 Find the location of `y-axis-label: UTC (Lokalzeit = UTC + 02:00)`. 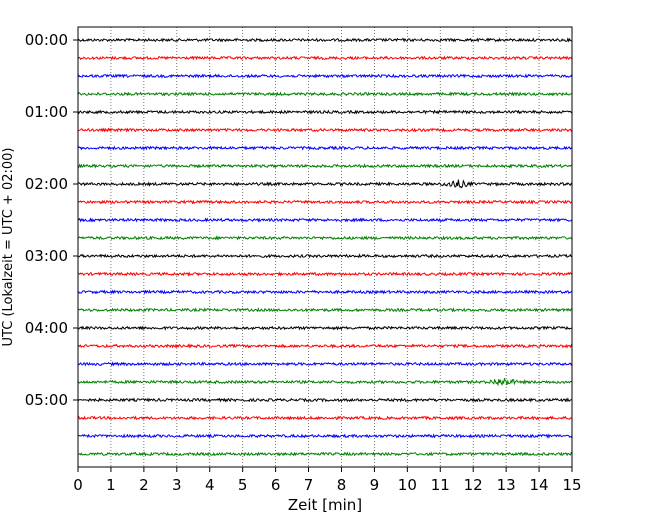

y-axis-label: UTC (Lokalzeit = UTC + 02:00) is located at coordinates (8, 247).